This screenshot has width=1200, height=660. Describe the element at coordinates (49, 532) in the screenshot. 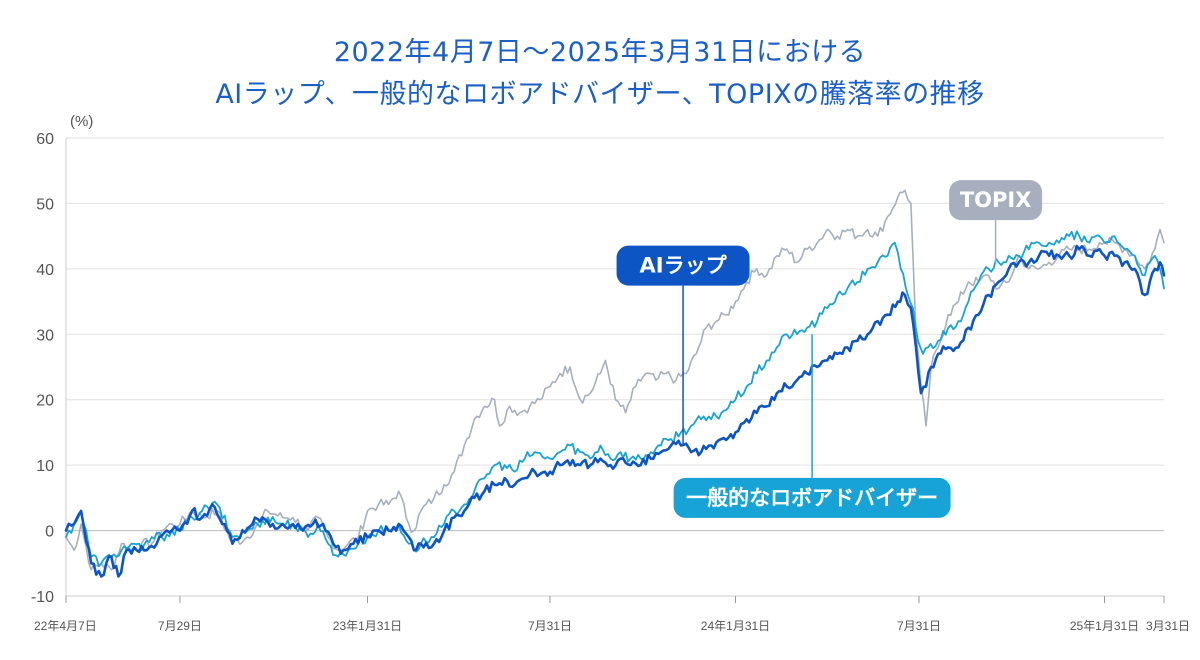

I see `y-tick-label: 0` at that location.